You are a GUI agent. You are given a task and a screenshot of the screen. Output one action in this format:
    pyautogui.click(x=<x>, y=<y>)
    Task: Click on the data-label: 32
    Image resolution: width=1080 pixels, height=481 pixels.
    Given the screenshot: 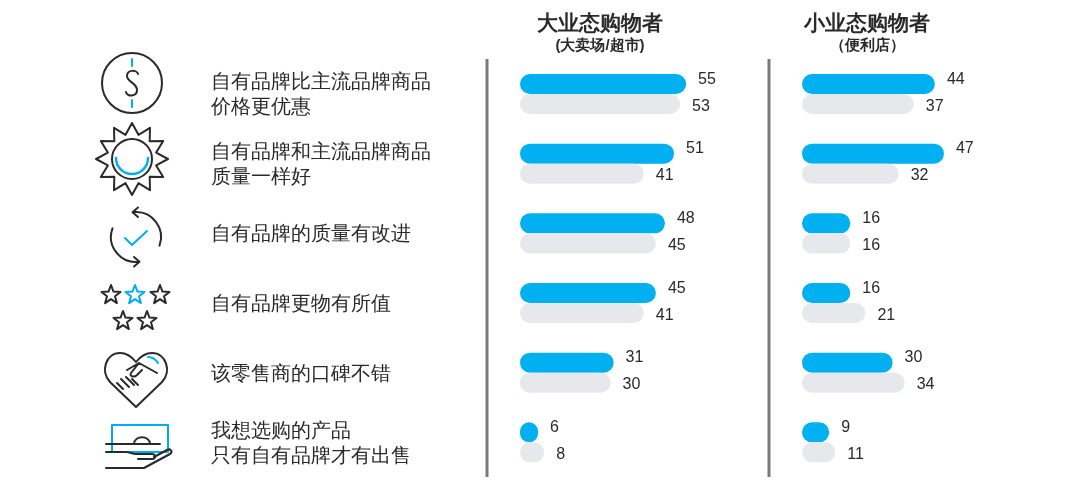 What is the action you would take?
    pyautogui.click(x=919, y=175)
    